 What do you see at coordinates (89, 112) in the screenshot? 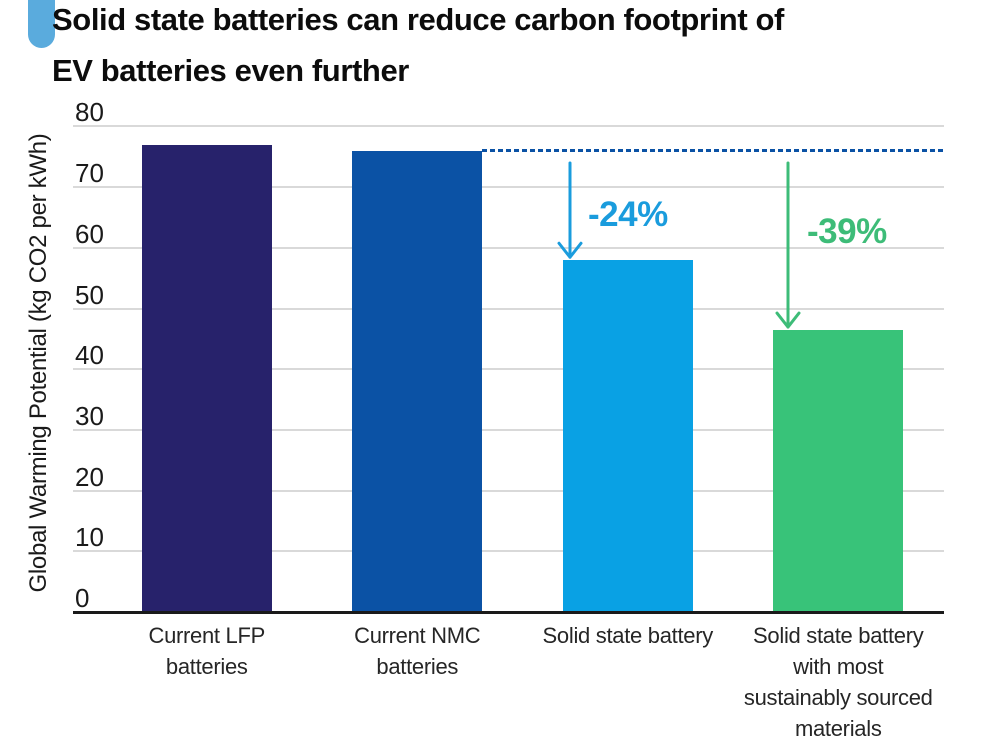
I see `y-tick-label: 80` at bounding box center [89, 112].